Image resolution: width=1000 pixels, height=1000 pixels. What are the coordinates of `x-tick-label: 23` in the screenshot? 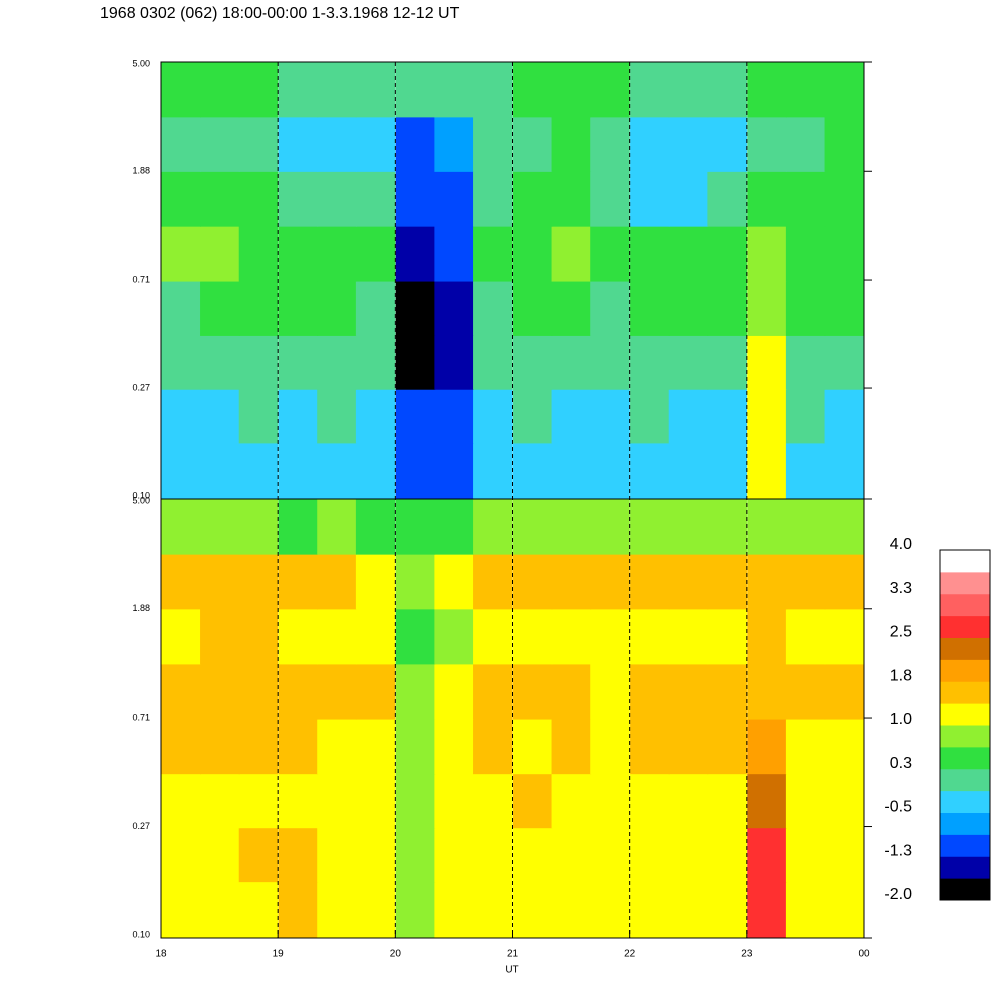 It's located at (747, 954).